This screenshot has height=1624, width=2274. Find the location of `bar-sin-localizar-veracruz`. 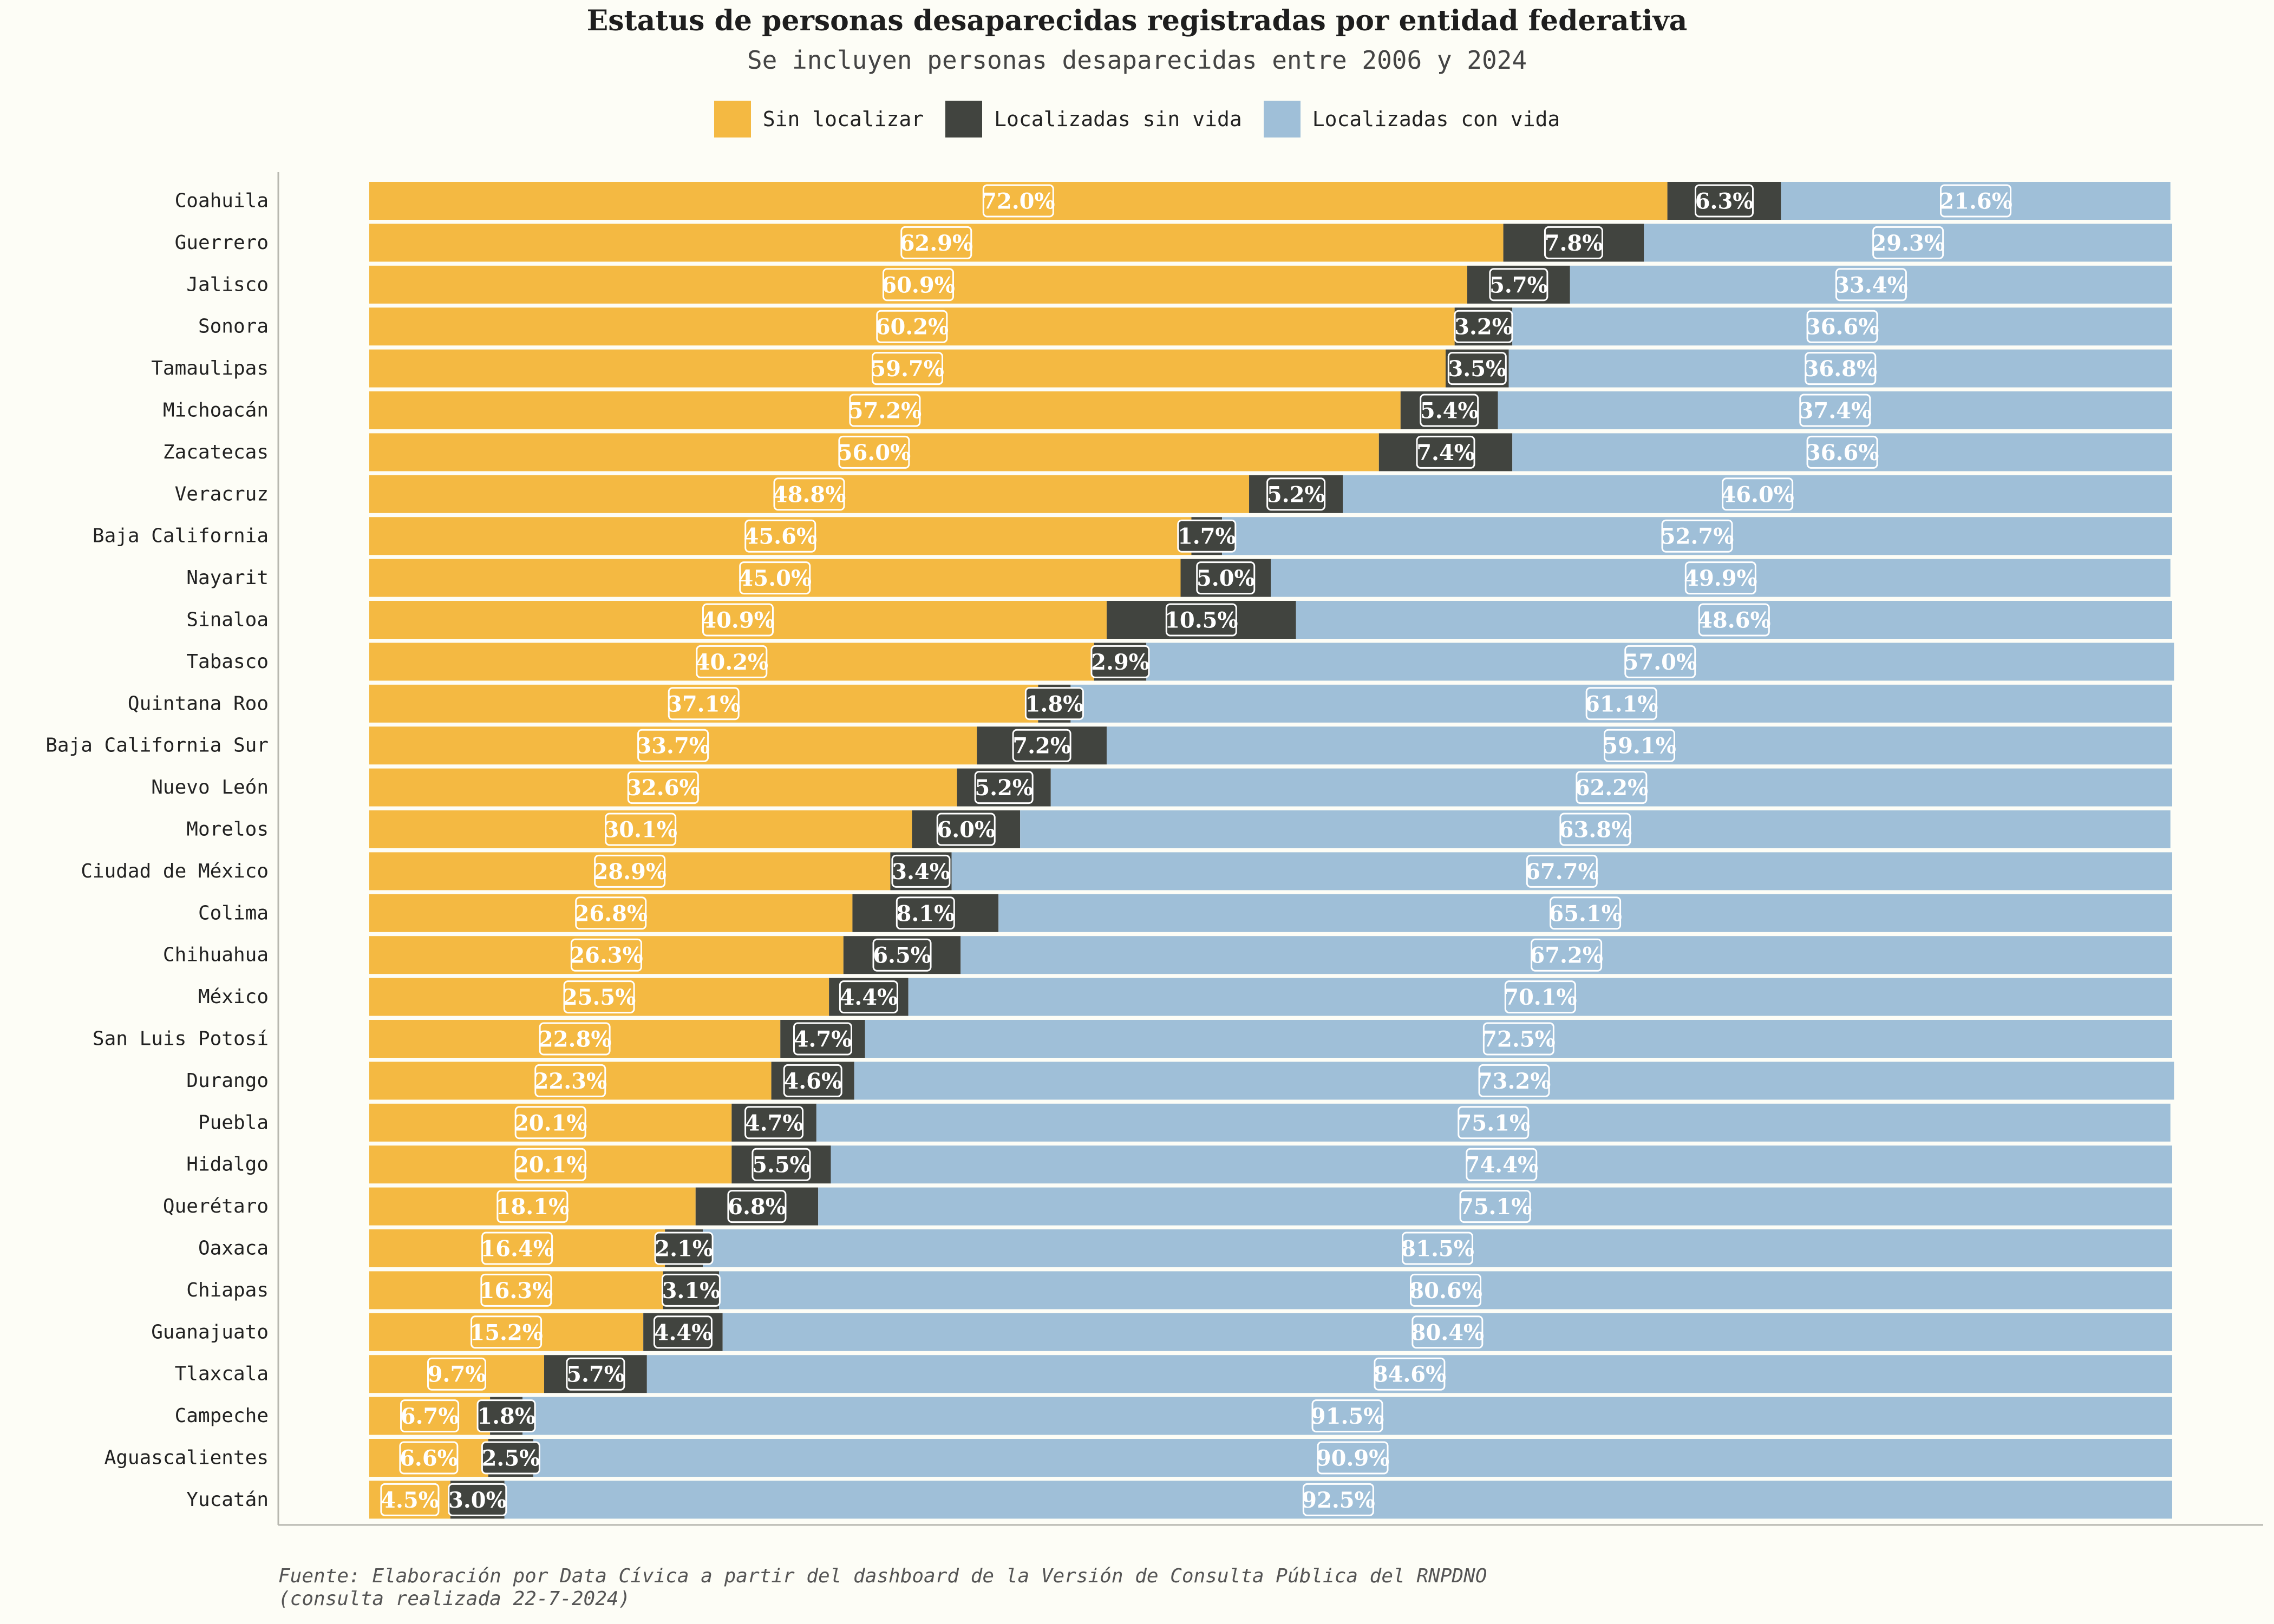

bar-sin-localizar-veracruz is located at coordinates (810, 494).